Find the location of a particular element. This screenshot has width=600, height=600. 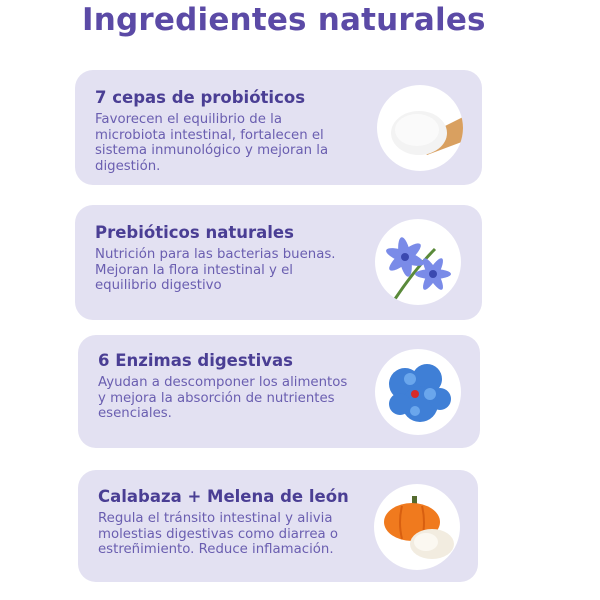

text-line: Mejoran la flora intestinal y el is located at coordinates (194, 270).